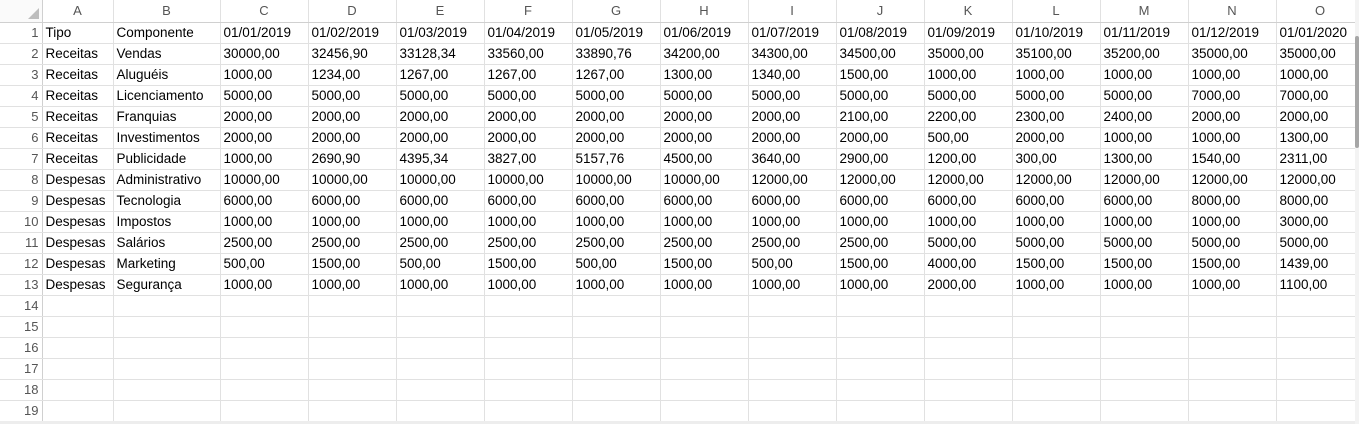  What do you see at coordinates (528, 180) in the screenshot?
I see `cell-f8: 10000,00` at bounding box center [528, 180].